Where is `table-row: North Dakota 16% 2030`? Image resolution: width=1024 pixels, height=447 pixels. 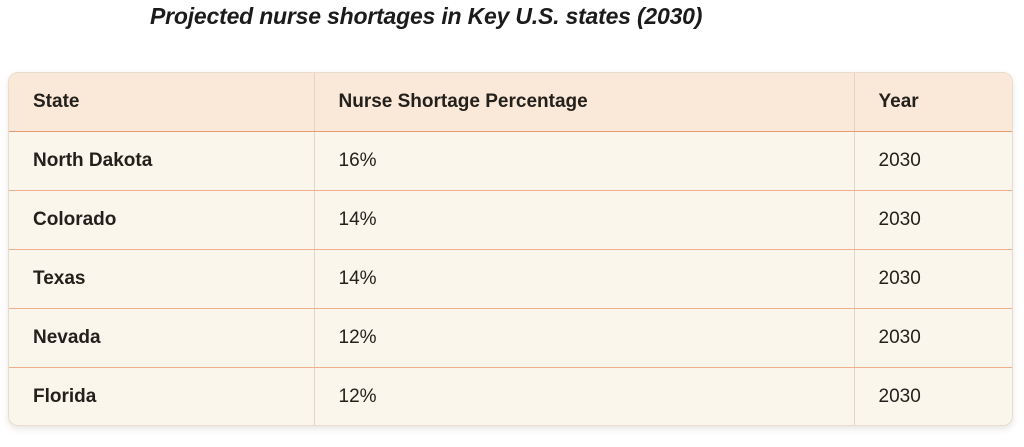
table-row: North Dakota 16% 2030 is located at coordinates (510, 161).